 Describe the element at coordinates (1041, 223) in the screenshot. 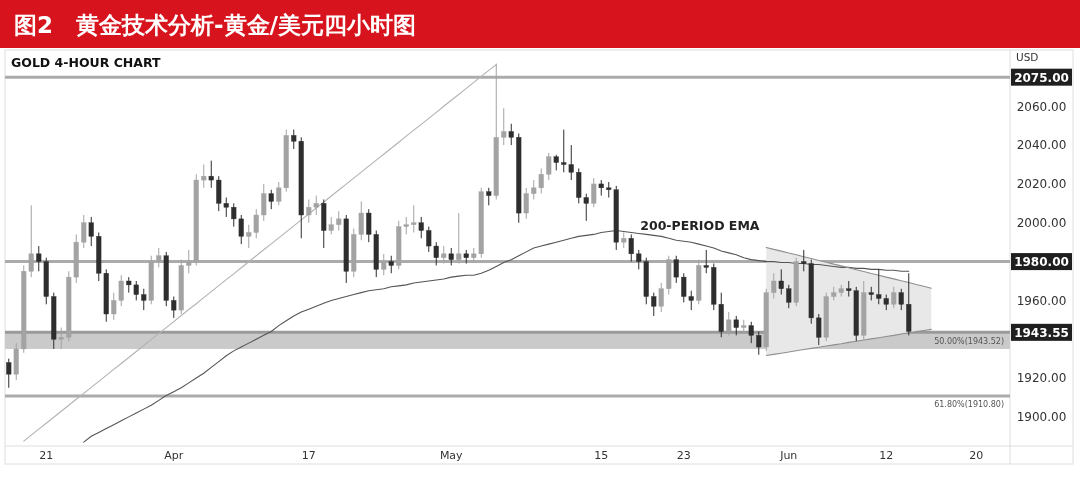

I see `y-tick-label: 2000.00` at that location.